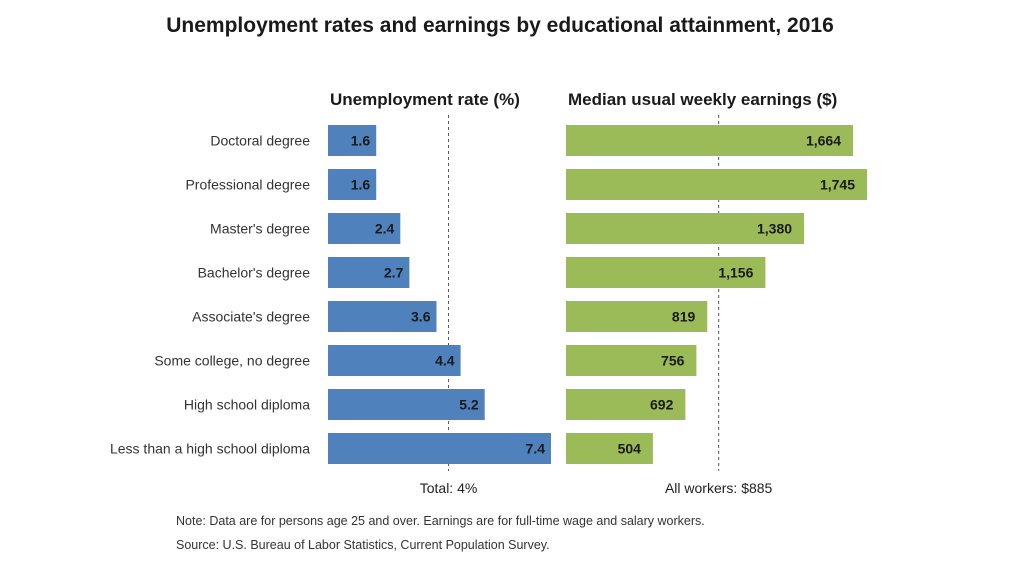 This screenshot has width=1024, height=572. Describe the element at coordinates (735, 273) in the screenshot. I see `earnings-value-label: 1,156` at that location.